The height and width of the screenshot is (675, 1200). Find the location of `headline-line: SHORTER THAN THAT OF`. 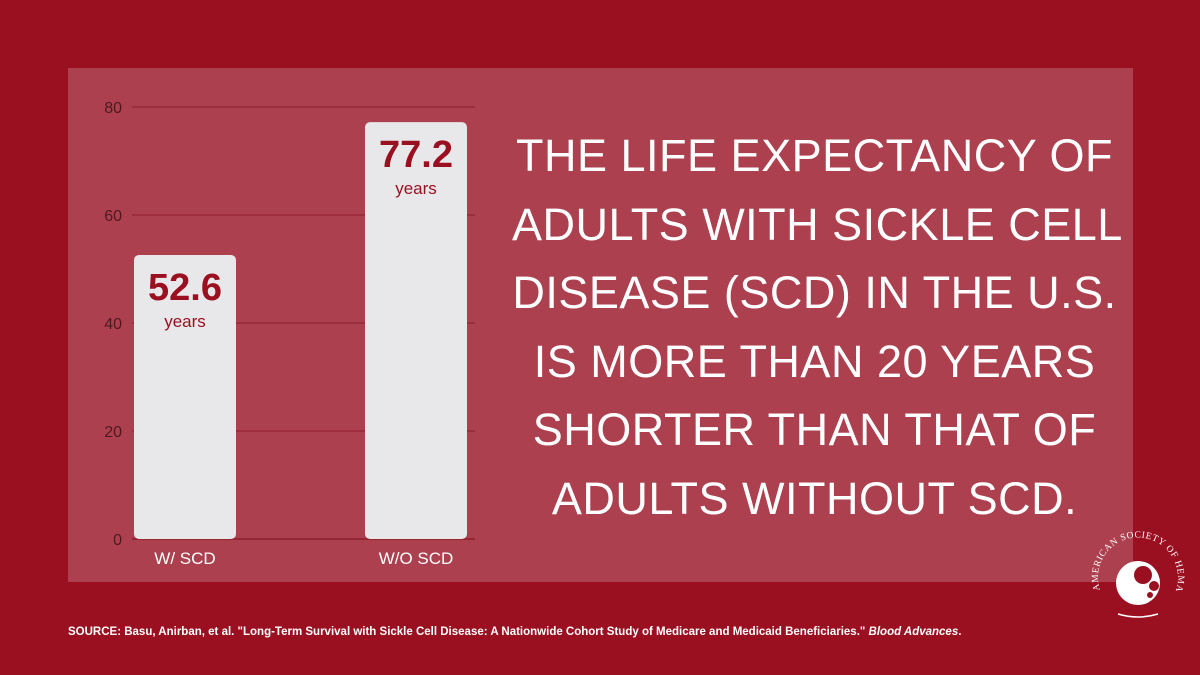

headline-line: SHORTER THAN THAT OF is located at coordinates (814, 429).